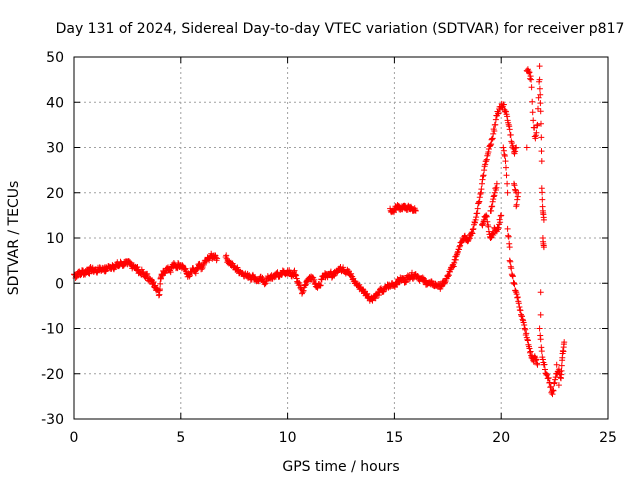  What do you see at coordinates (55, 239) in the screenshot?
I see `y-tick-label: 10` at bounding box center [55, 239].